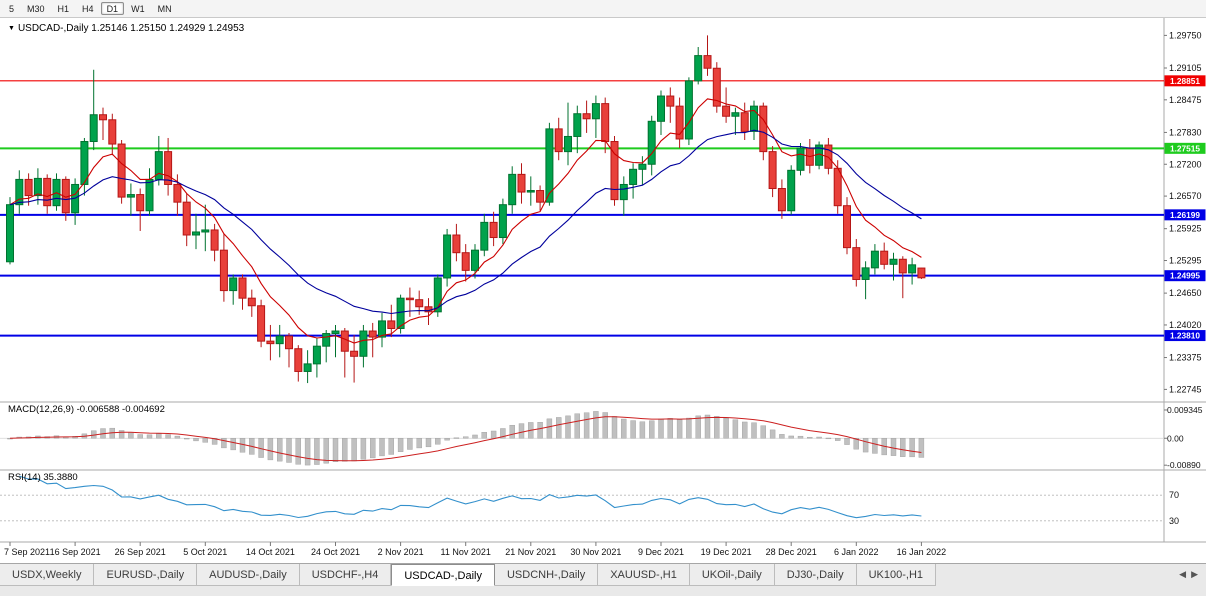 This screenshot has width=1206, height=596. What do you see at coordinates (63, 9) in the screenshot?
I see `timeframe-button-h1: H1` at bounding box center [63, 9].